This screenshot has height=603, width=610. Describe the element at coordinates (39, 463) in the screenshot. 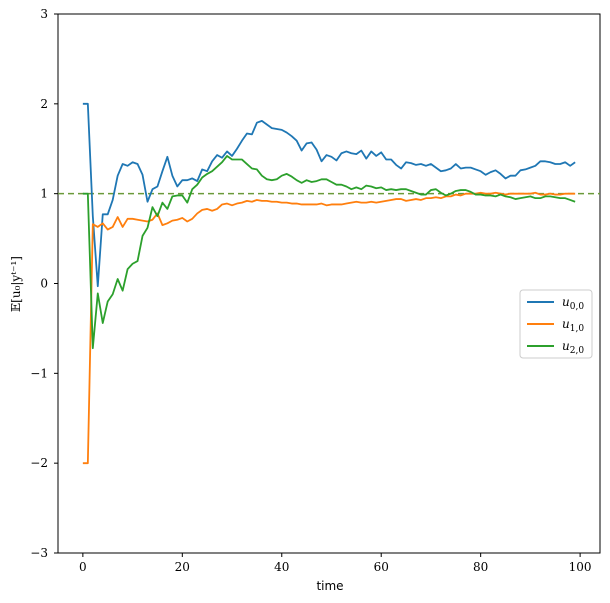

I see `y-tick-label: −2` at that location.